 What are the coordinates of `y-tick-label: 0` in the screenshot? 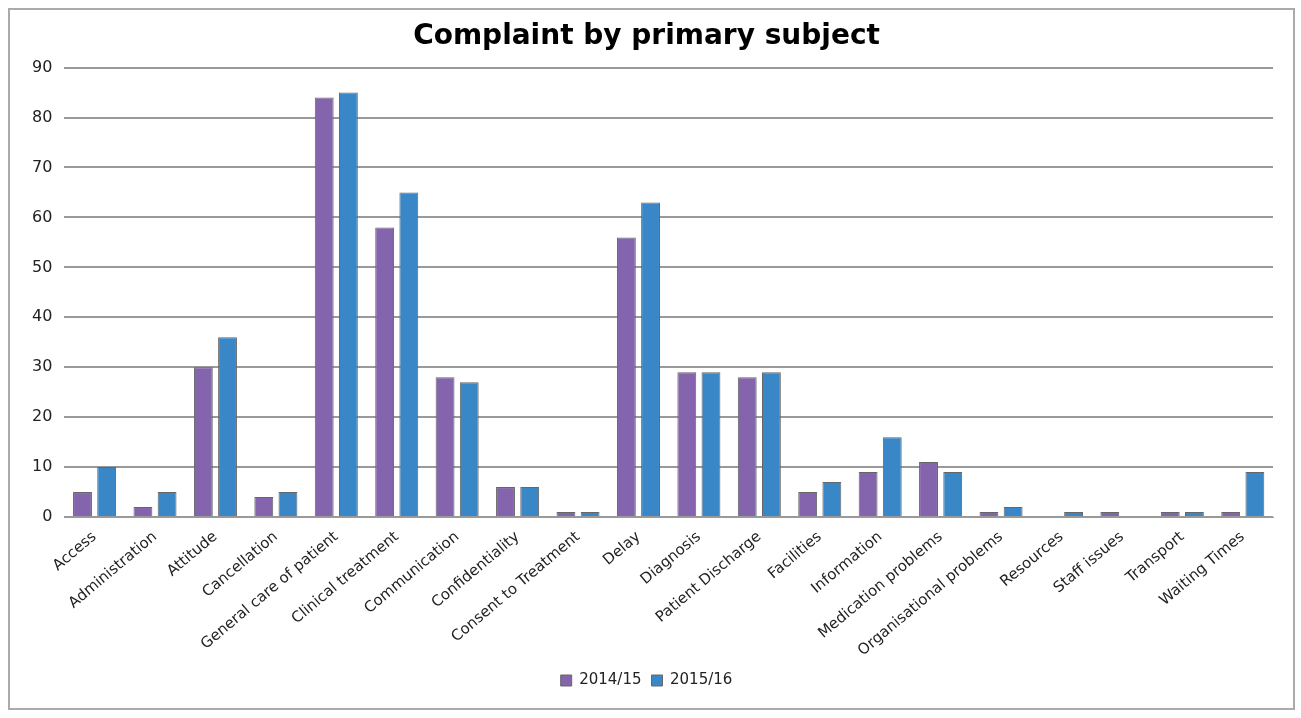 It's located at (47, 516).